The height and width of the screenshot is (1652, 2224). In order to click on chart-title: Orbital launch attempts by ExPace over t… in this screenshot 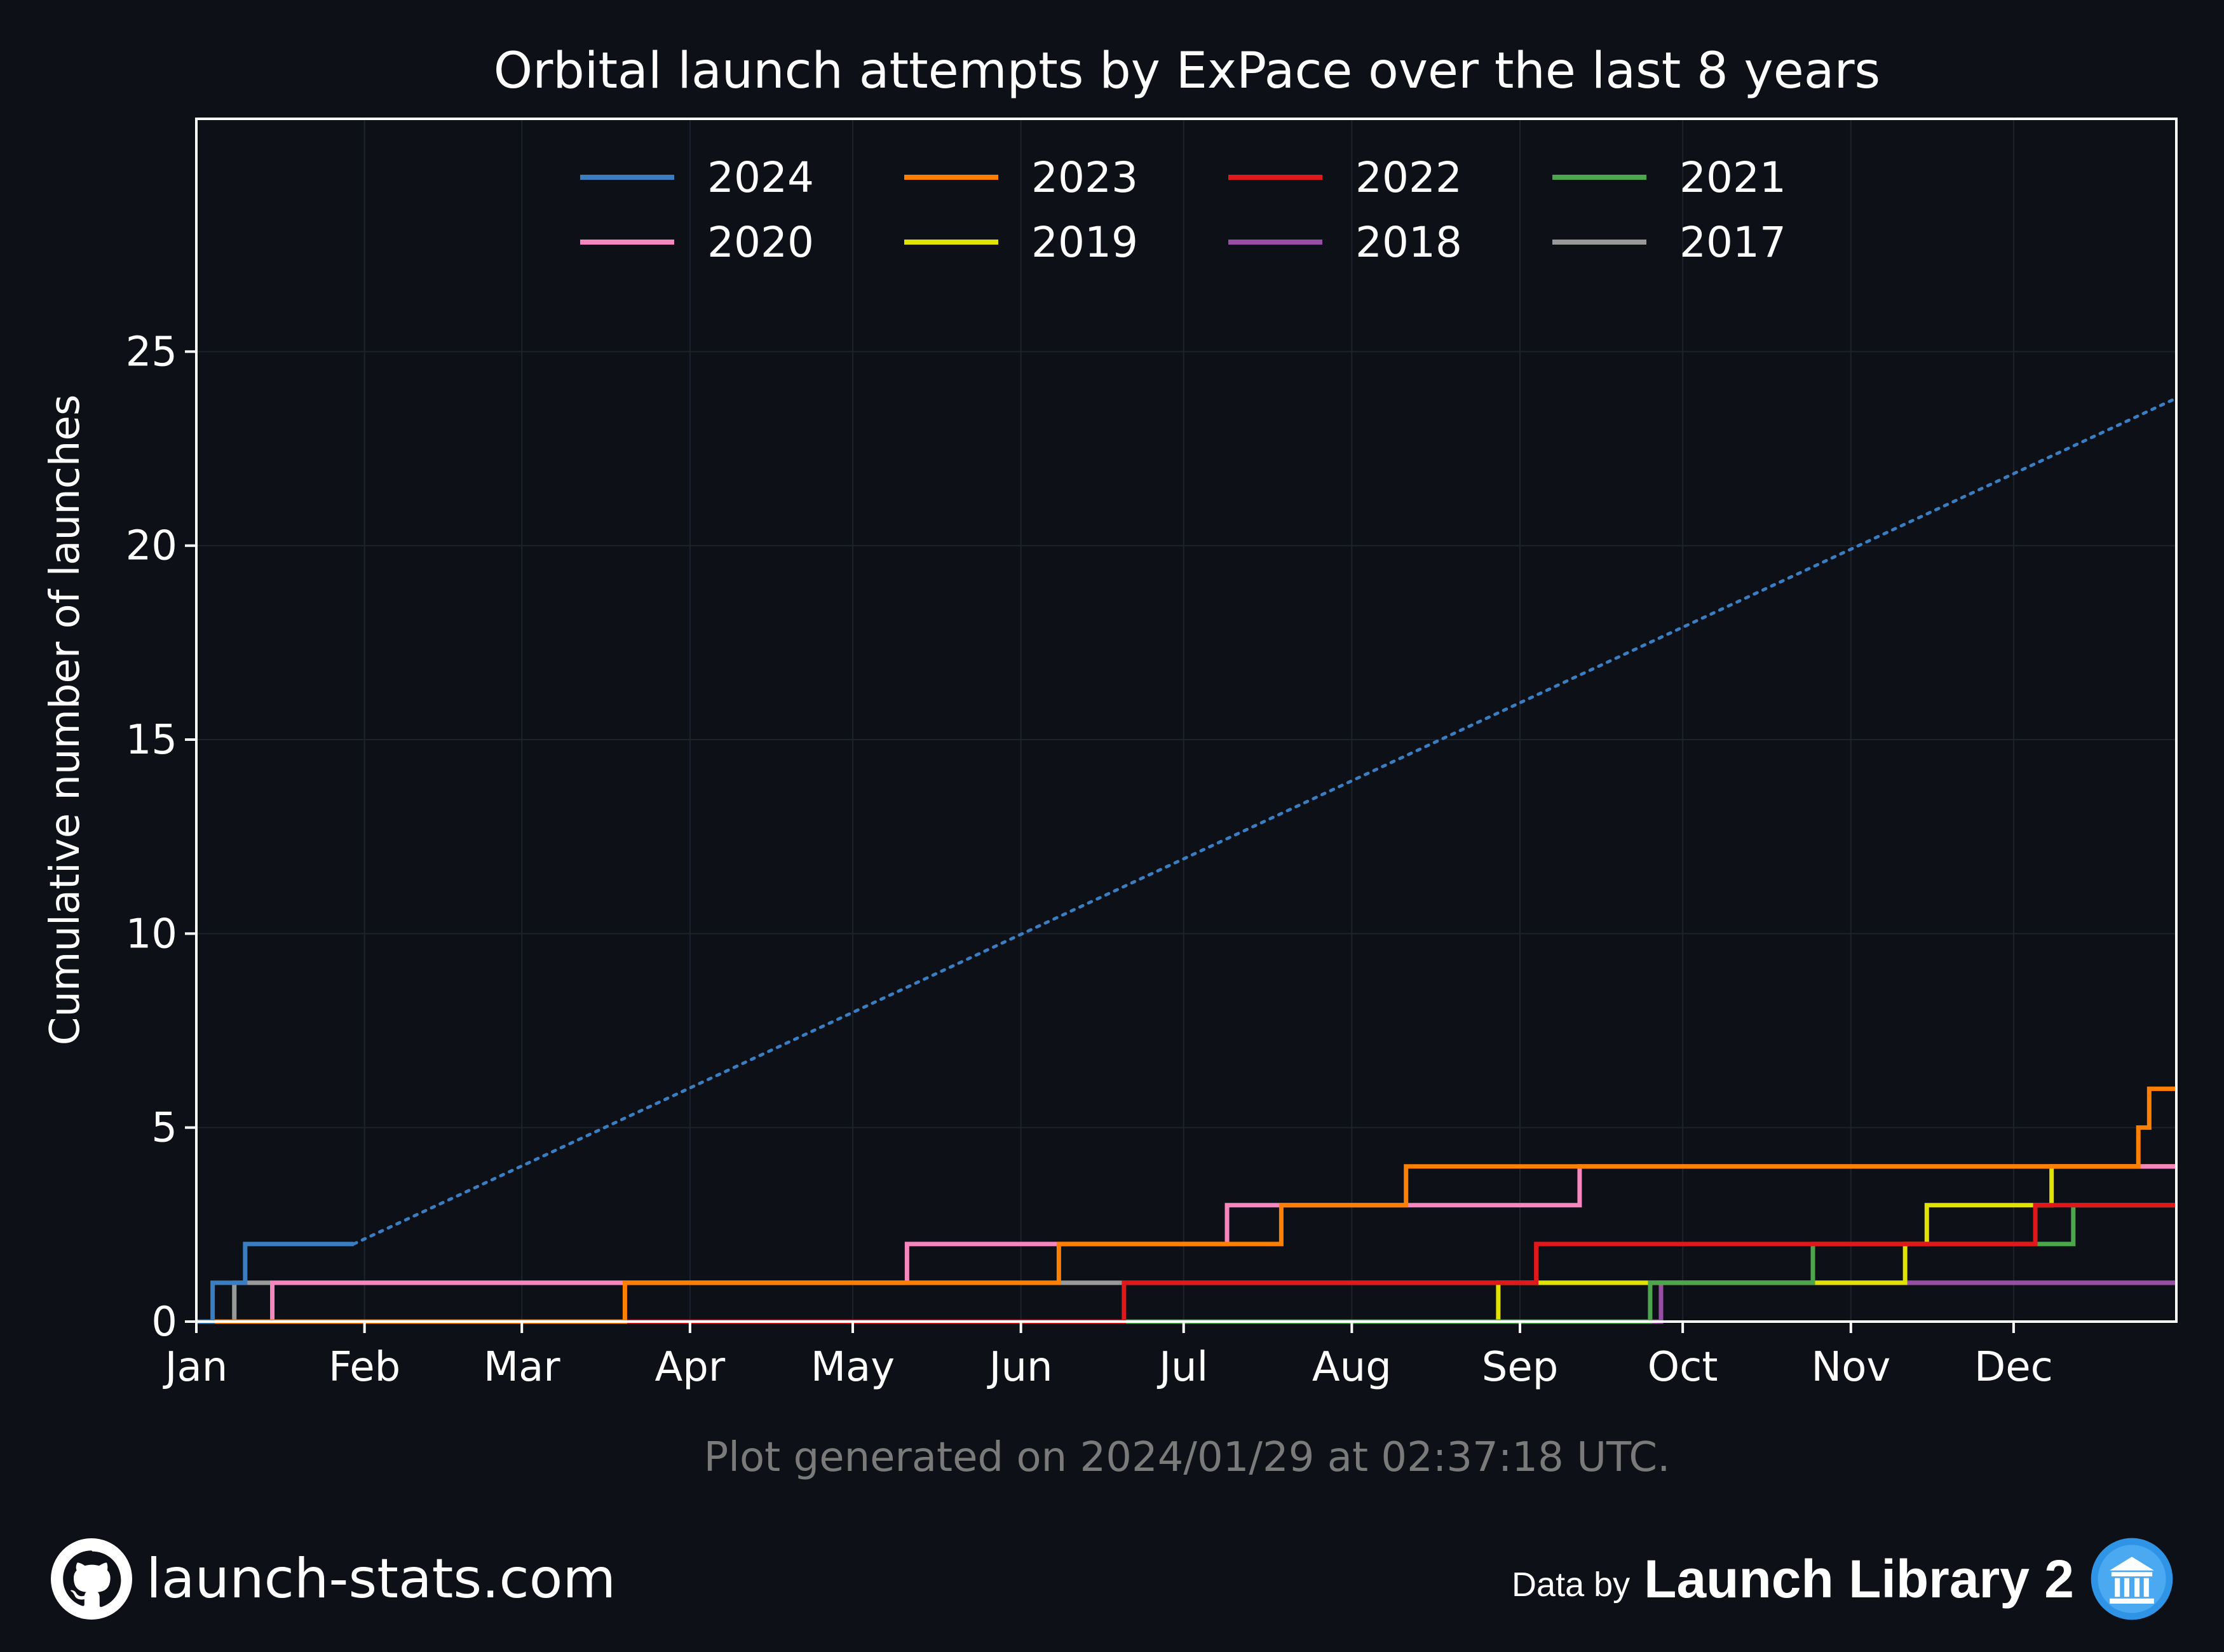, I will do `click(1187, 71)`.